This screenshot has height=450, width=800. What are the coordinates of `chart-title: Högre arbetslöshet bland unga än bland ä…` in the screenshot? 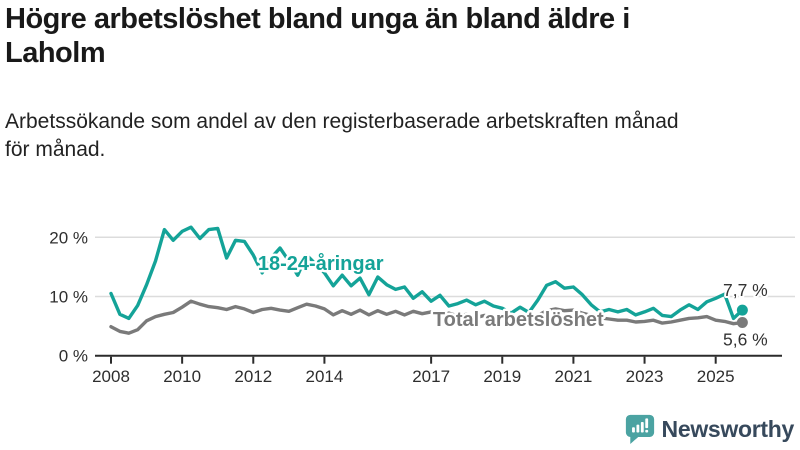 It's located at (317, 36).